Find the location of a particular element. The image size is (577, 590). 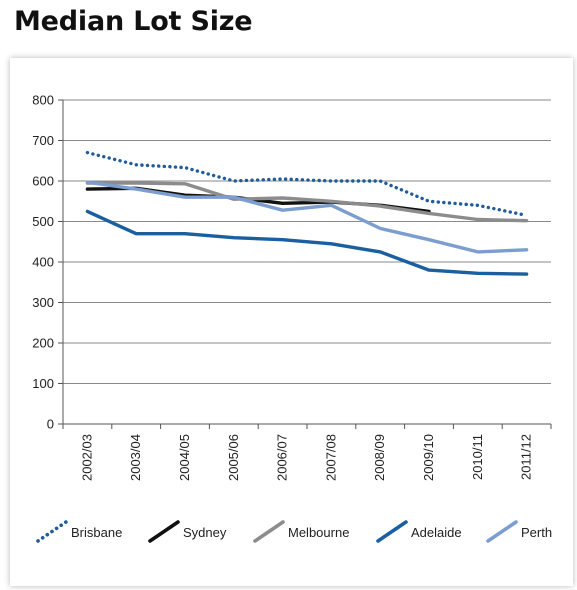

x-tick-label: 2002/03 is located at coordinates (86, 457).